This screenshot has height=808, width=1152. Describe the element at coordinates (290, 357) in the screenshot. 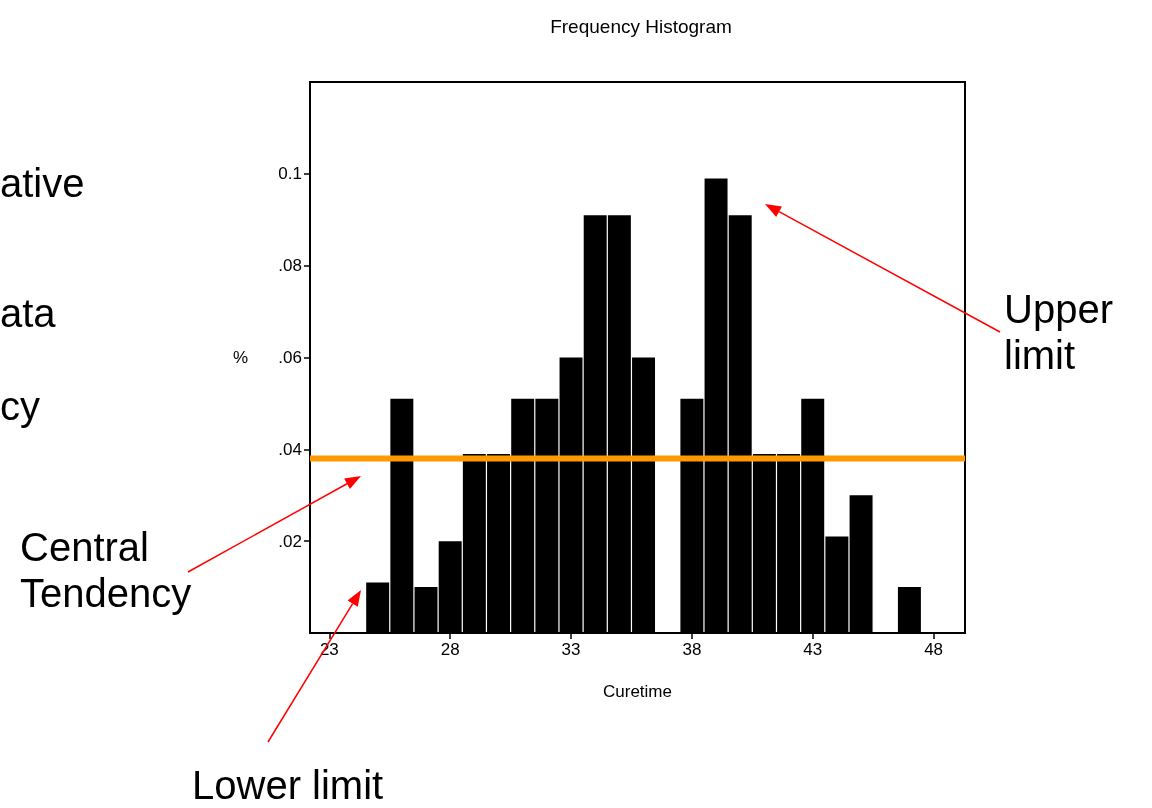

I see `y-tick-label: .06` at that location.